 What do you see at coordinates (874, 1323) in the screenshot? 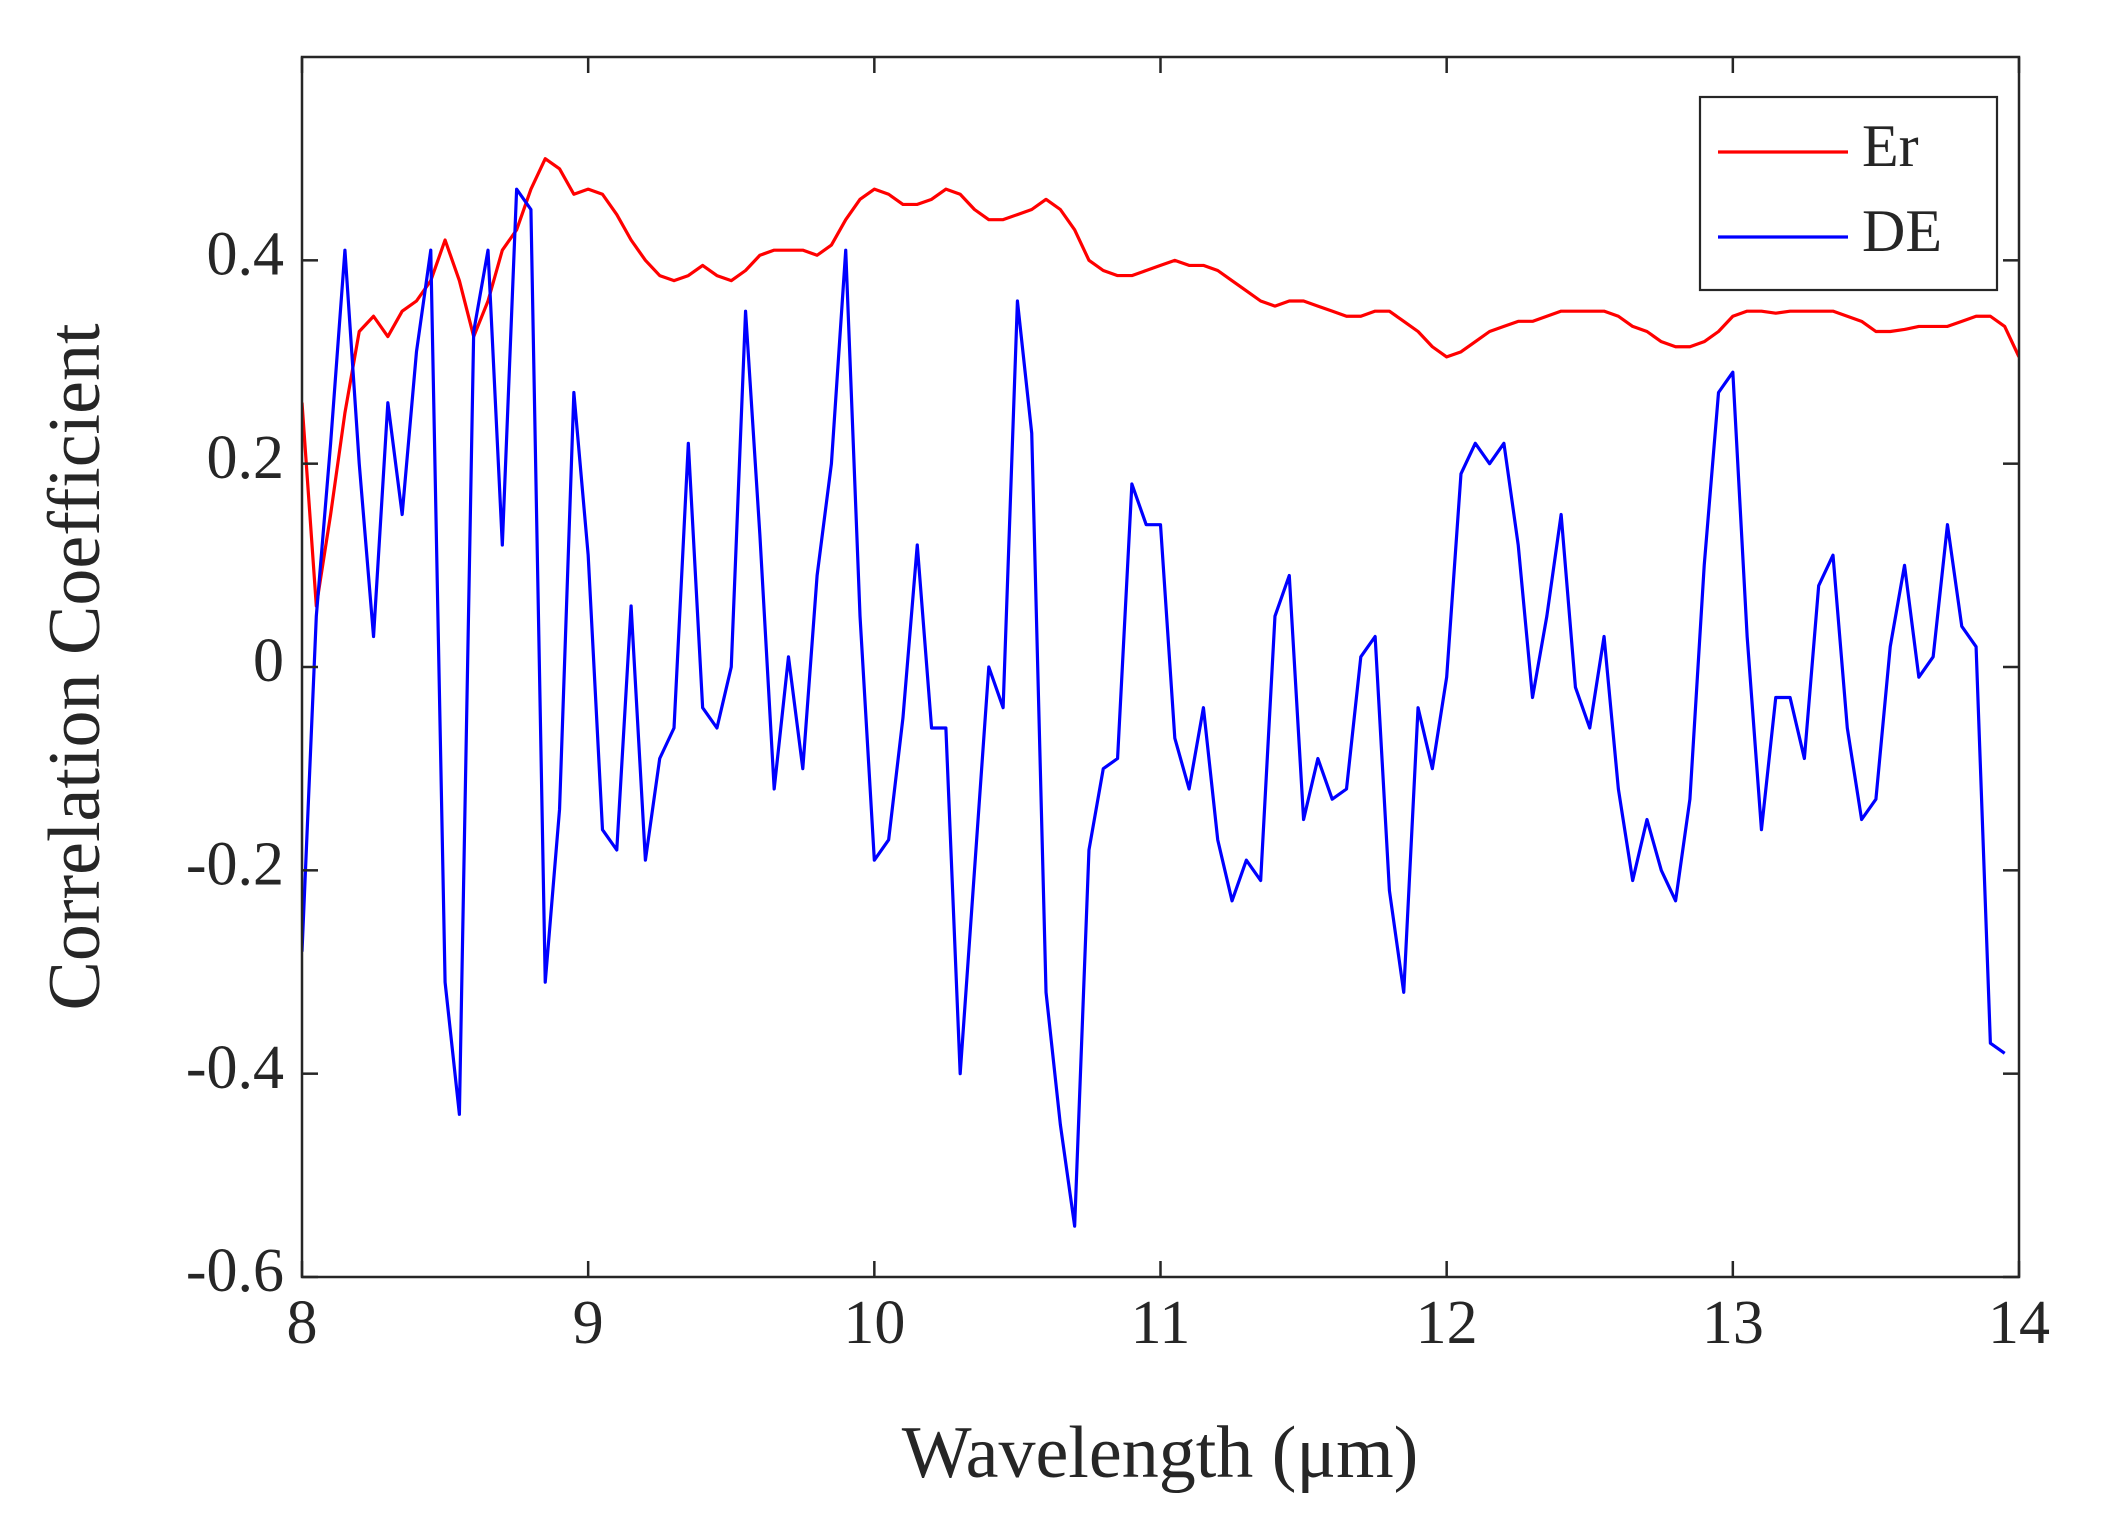
I see `x-tick-label: 10` at bounding box center [874, 1323].